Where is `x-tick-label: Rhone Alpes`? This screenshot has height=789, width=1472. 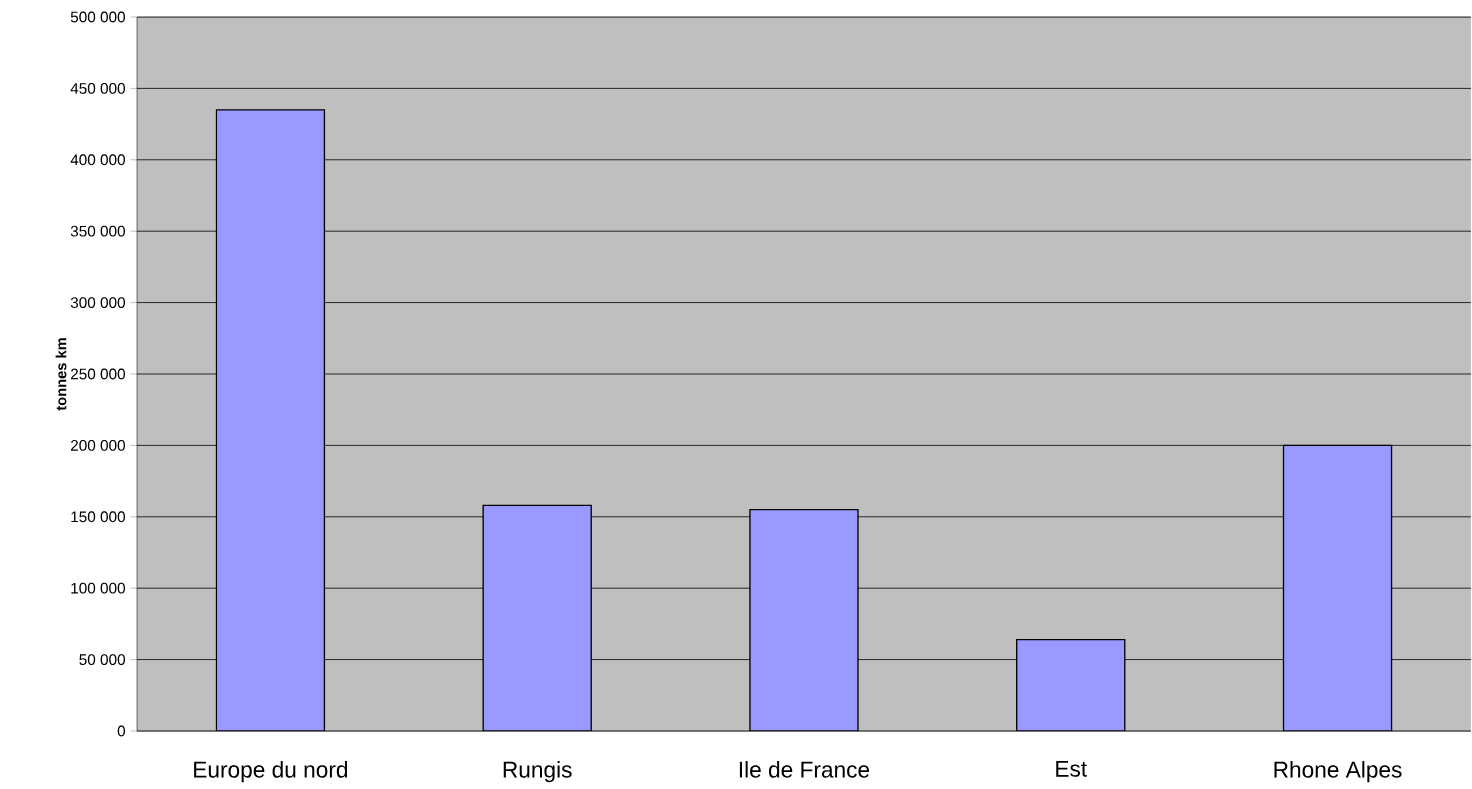 x-tick-label: Rhone Alpes is located at coordinates (1338, 772).